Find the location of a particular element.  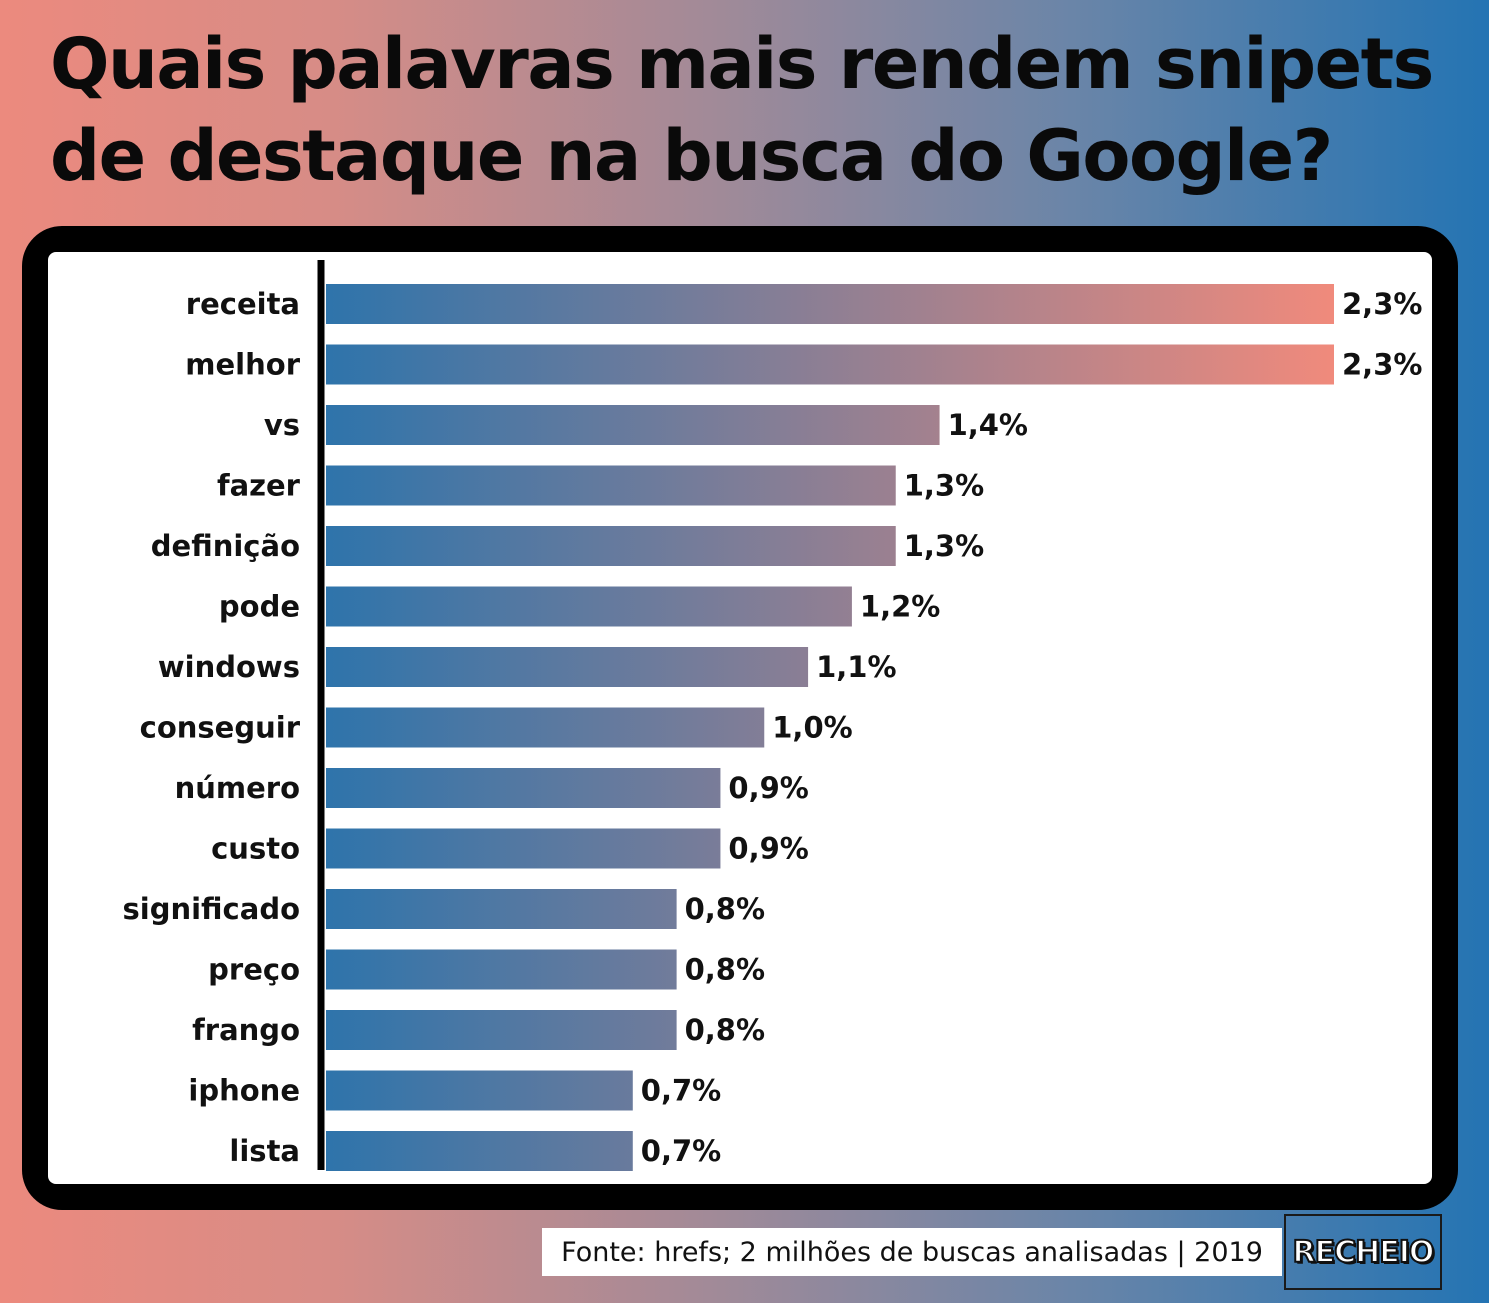

category-label: iphone is located at coordinates (244, 1091).